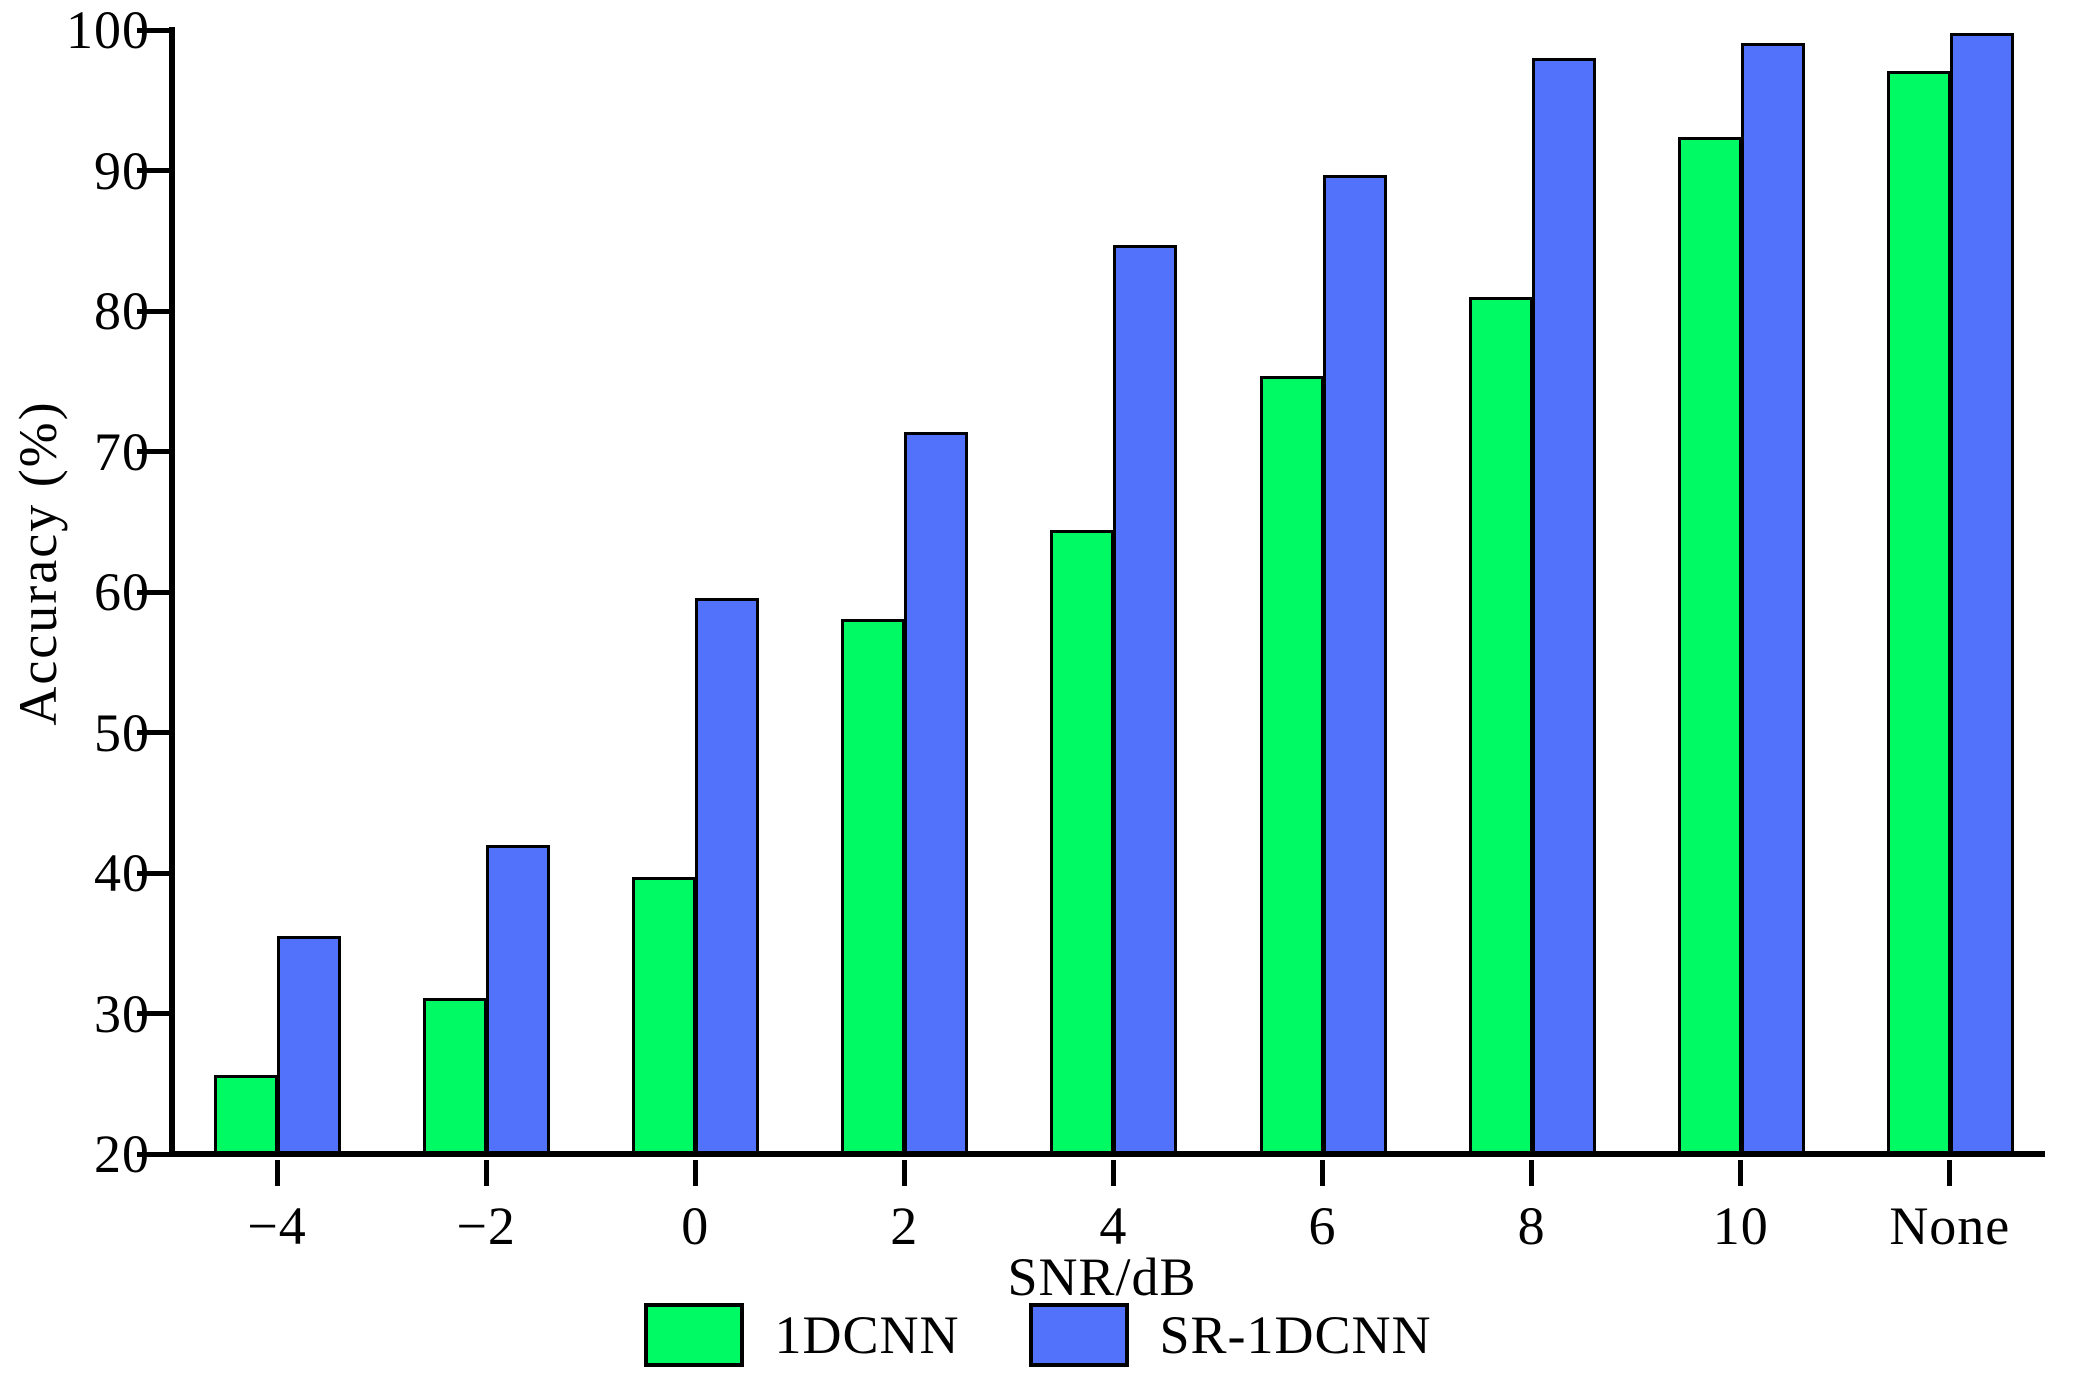 The image size is (2076, 1374). I want to click on y-tick-label-90: 90, so click(122, 170).